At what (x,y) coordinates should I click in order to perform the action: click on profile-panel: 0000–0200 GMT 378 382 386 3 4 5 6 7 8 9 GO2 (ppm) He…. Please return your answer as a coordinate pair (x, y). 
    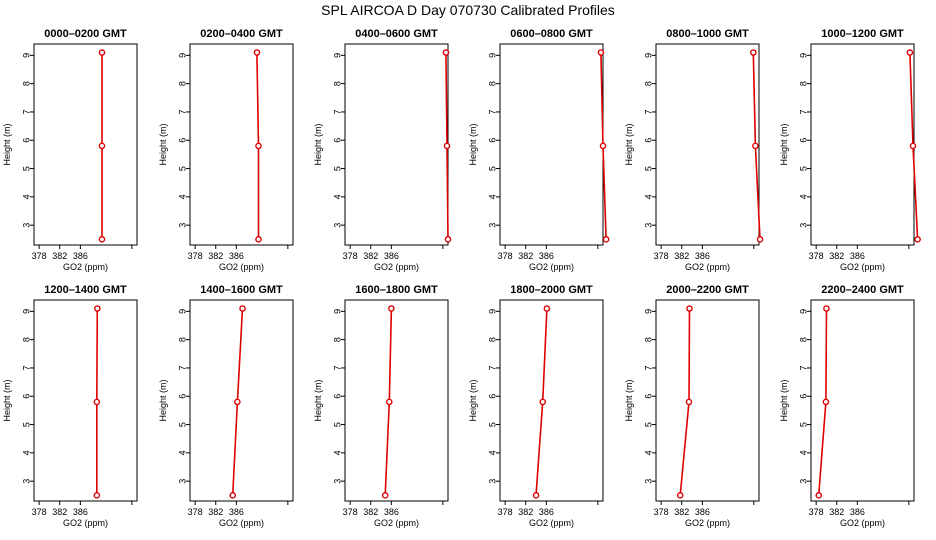
    Looking at the image, I should click on (70, 150).